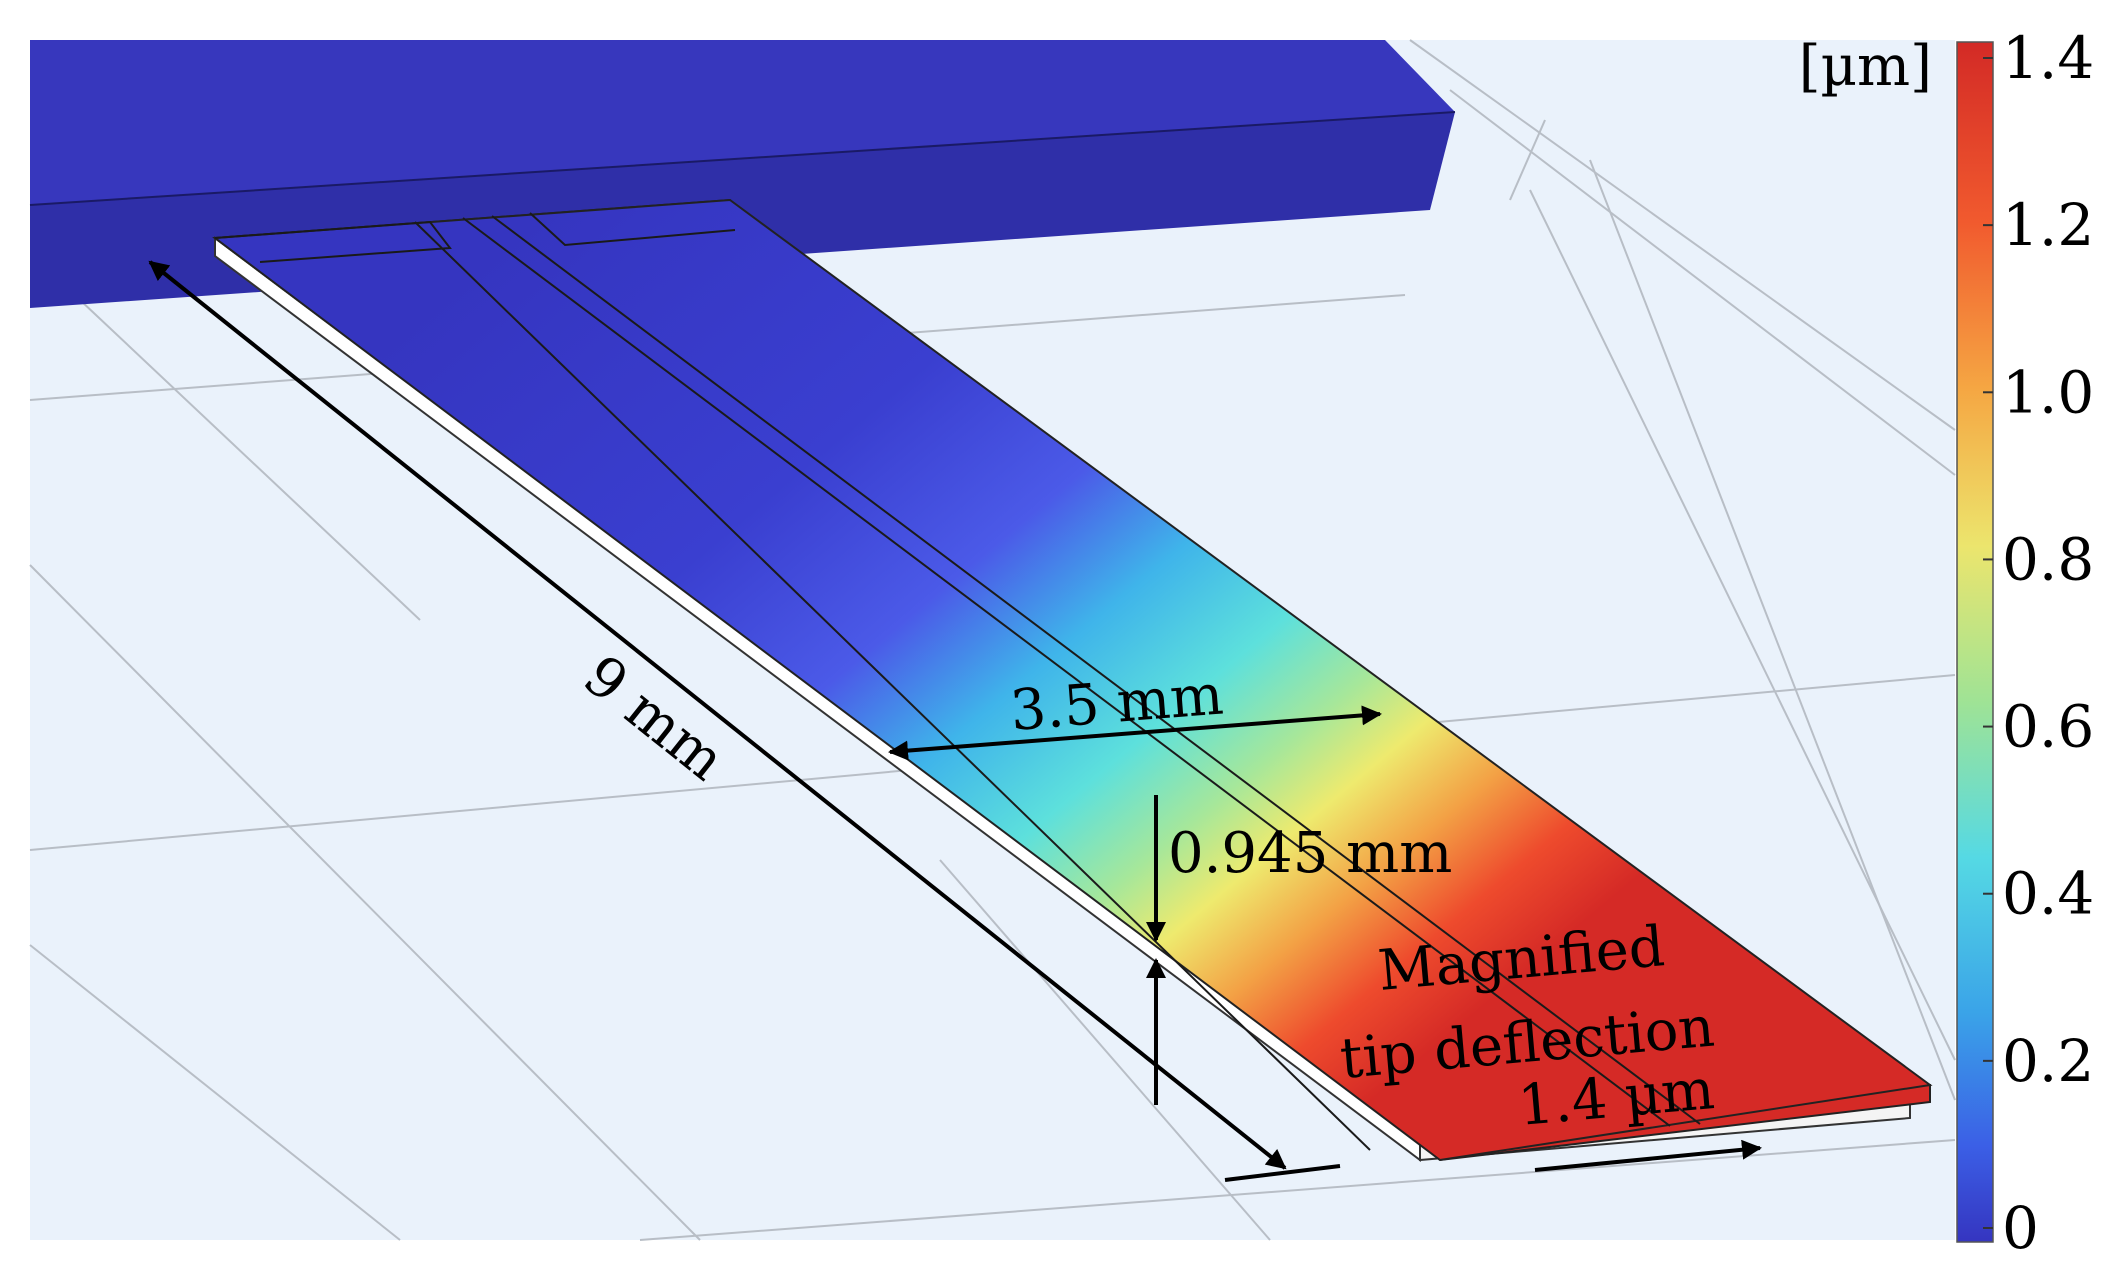 Image resolution: width=2112 pixels, height=1288 pixels. I want to click on thickness-label: 0.945 mm, so click(1310, 853).